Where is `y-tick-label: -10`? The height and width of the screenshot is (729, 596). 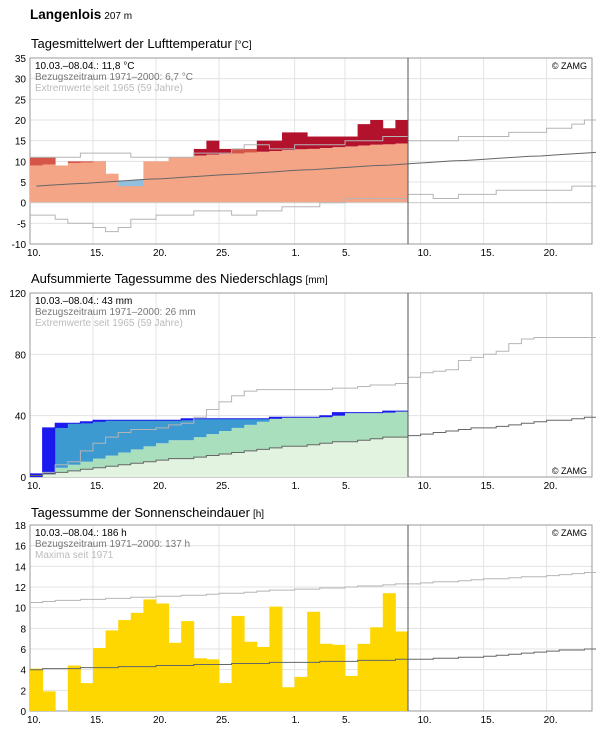 y-tick-label: -10 is located at coordinates (19, 245).